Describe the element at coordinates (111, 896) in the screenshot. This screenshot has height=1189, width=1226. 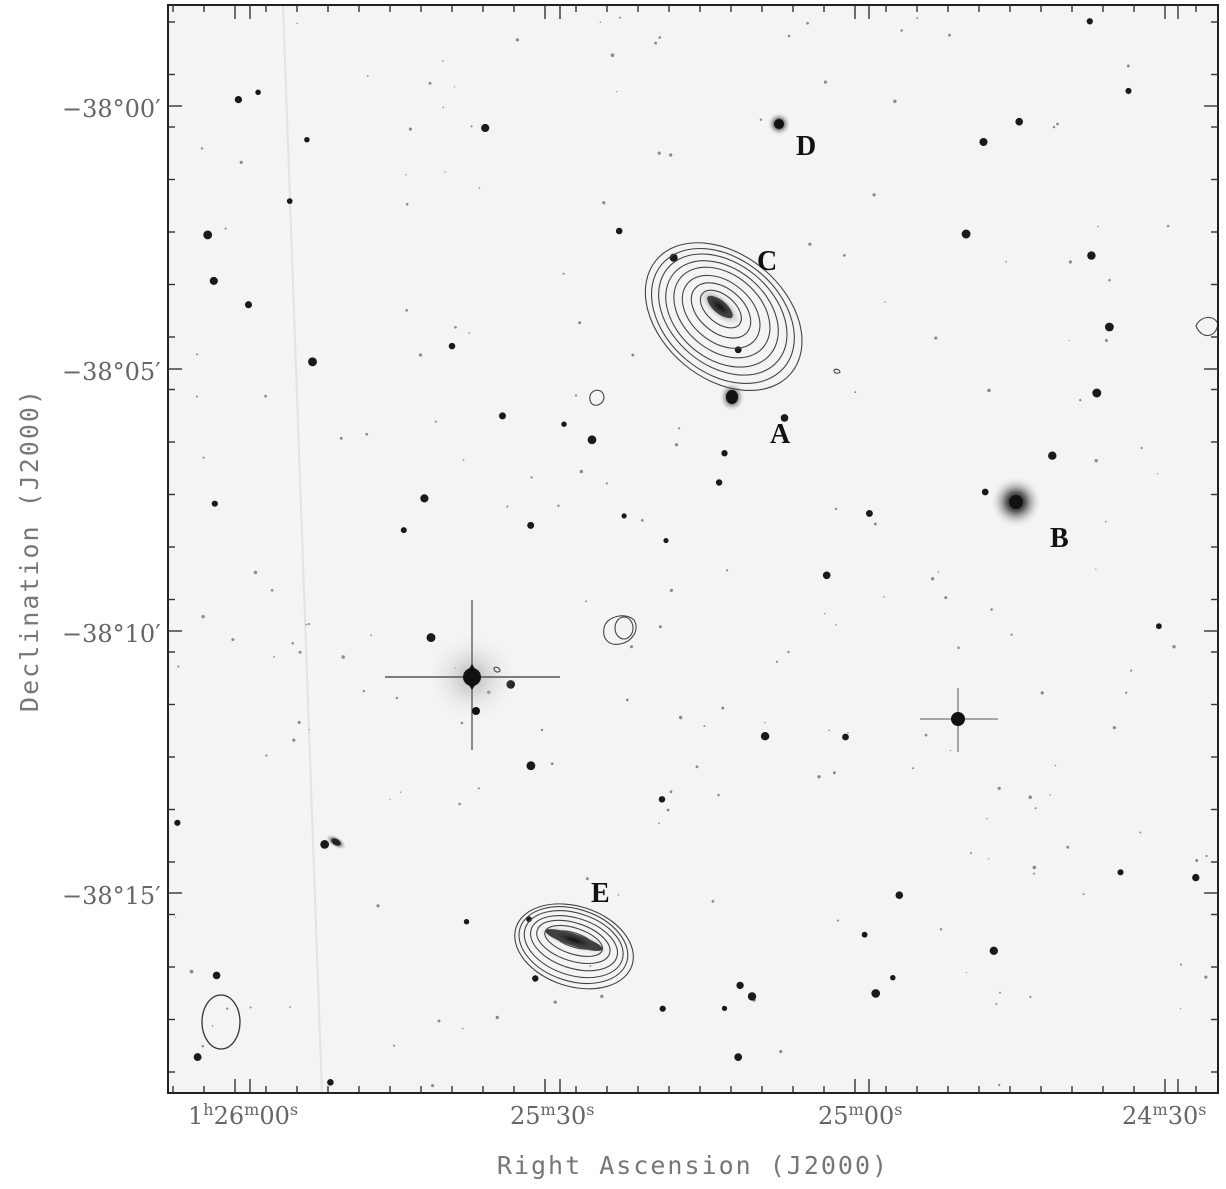
I see `y-tick-label: −38°15′` at that location.